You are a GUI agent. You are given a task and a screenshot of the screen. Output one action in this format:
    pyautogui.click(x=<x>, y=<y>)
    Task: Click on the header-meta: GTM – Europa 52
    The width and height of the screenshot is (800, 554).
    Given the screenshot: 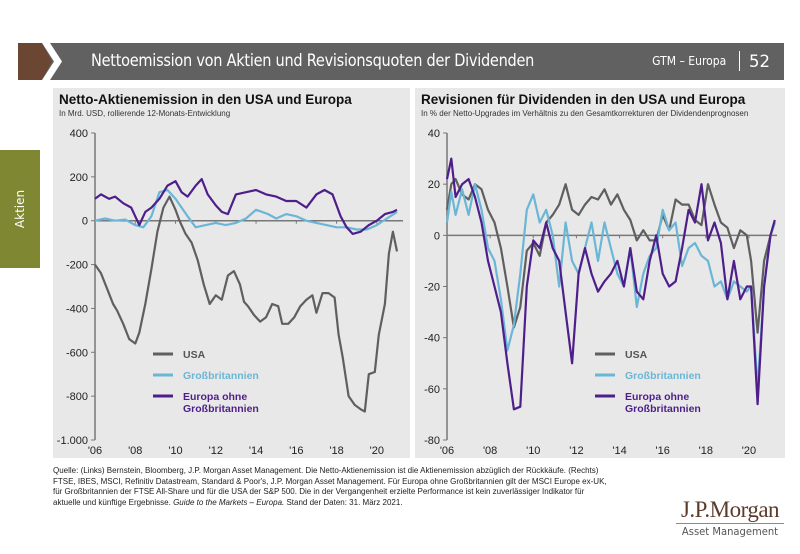 What is the action you would take?
    pyautogui.click(x=709, y=61)
    